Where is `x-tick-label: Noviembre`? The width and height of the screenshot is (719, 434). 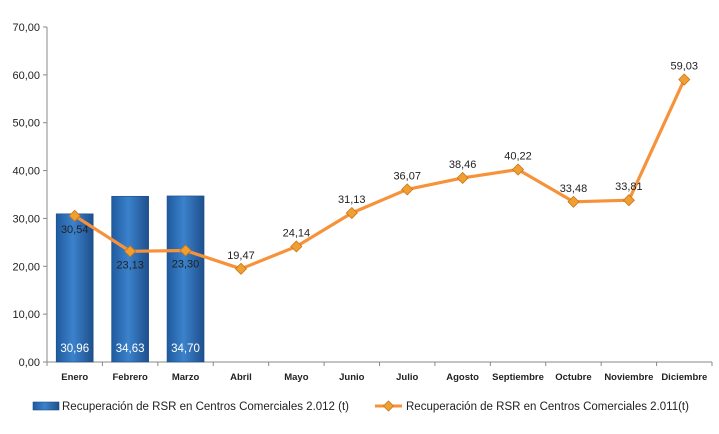 x-tick-label: Noviembre is located at coordinates (628, 377).